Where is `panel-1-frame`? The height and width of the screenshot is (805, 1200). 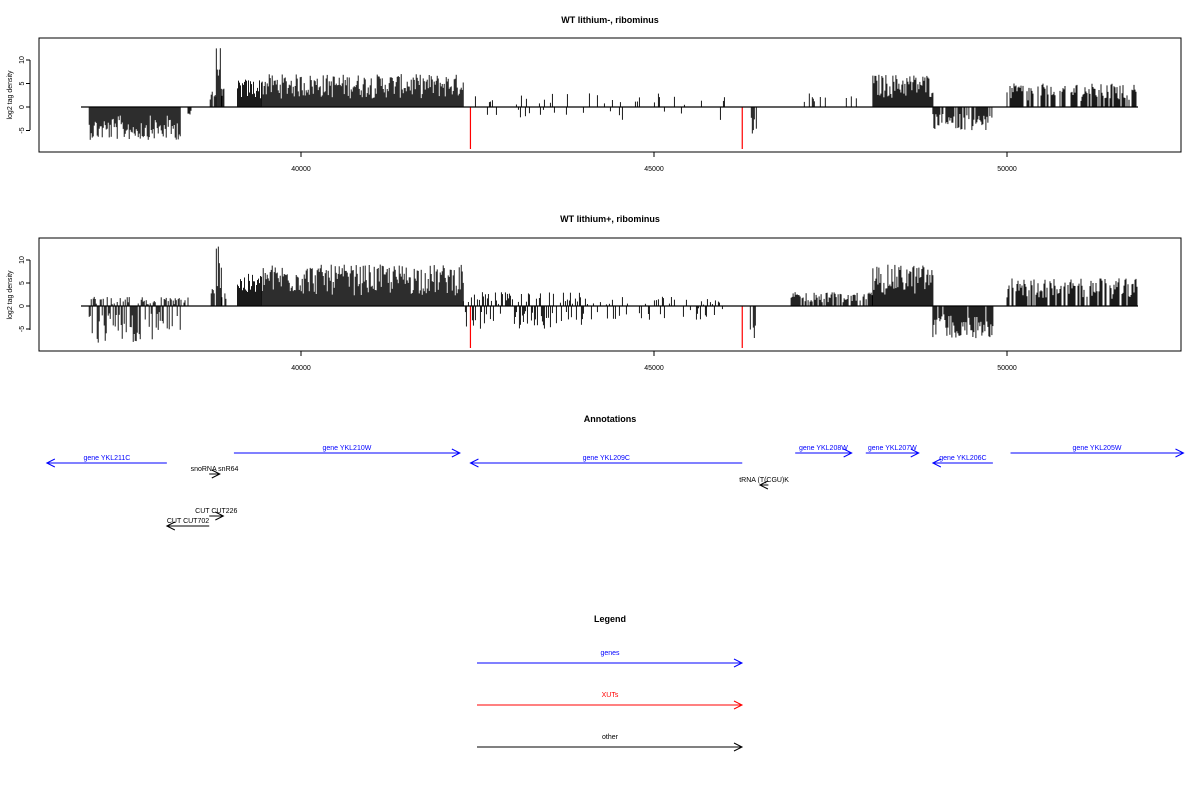
panel-1-frame is located at coordinates (610, 95).